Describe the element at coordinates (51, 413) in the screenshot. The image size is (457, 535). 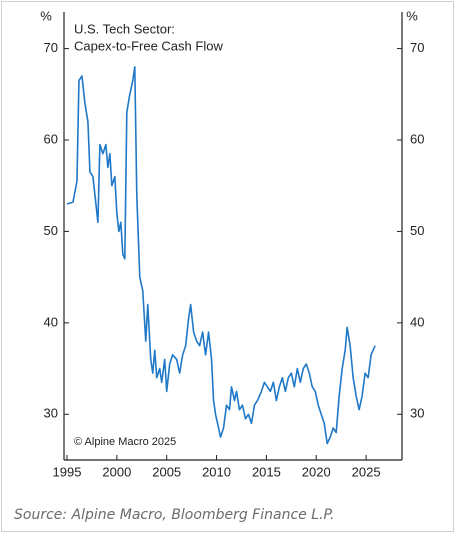
I see `y-tick-label: 30` at that location.